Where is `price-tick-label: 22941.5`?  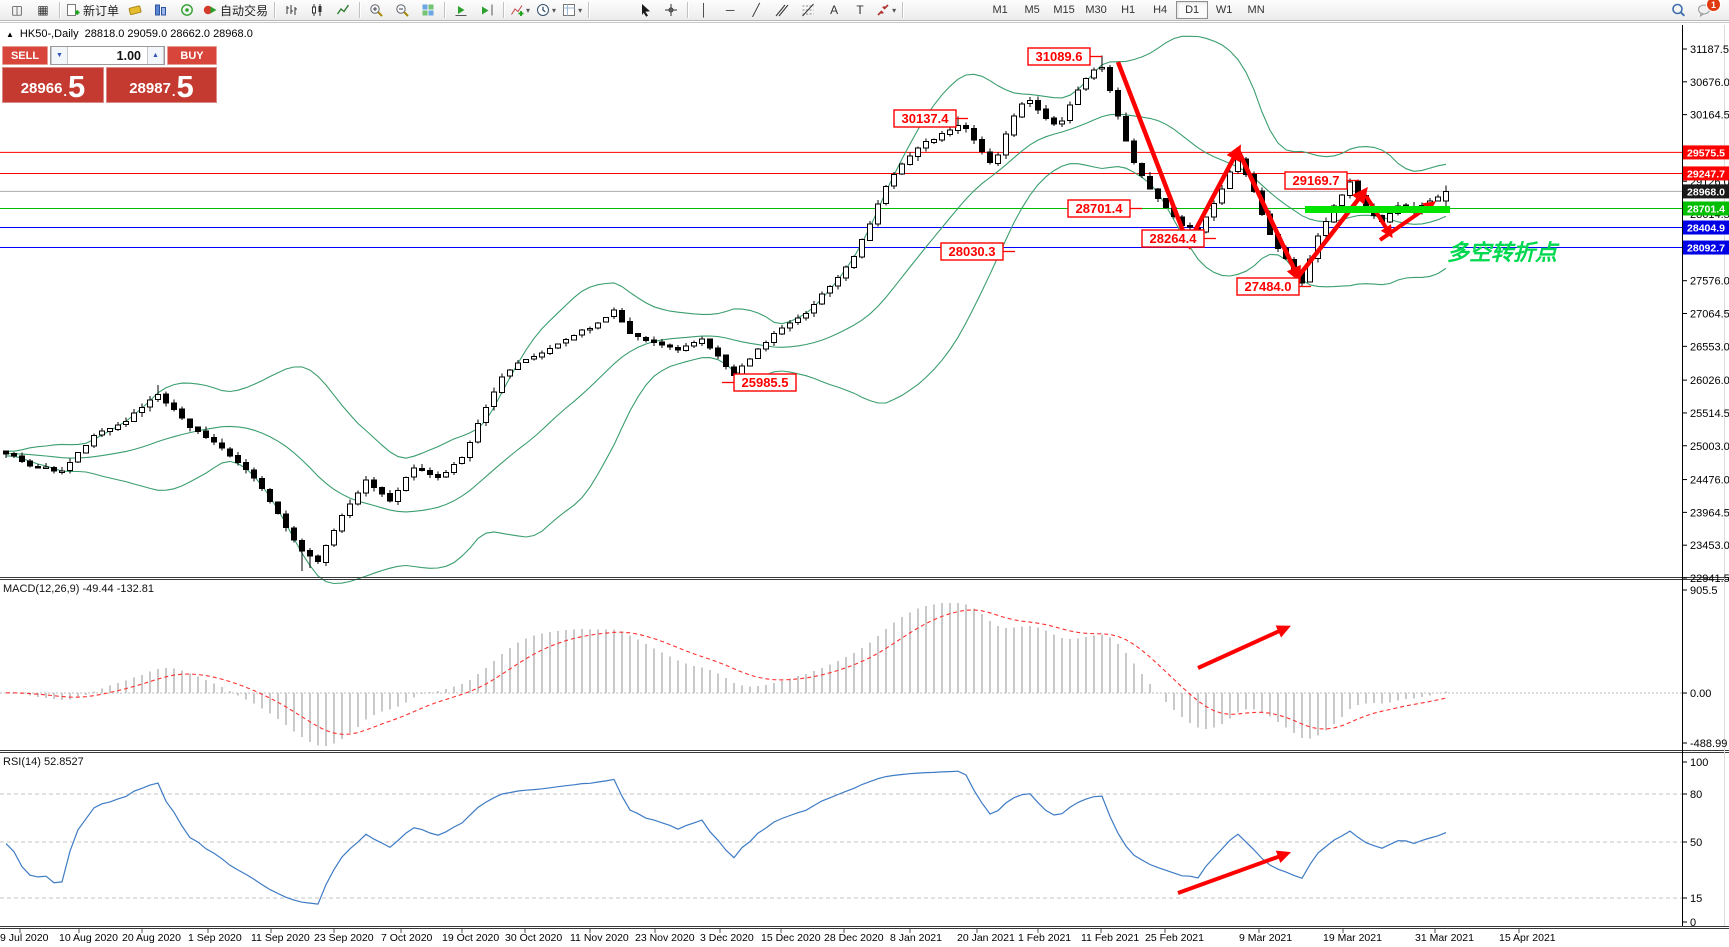 price-tick-label: 22941.5 is located at coordinates (1709, 579).